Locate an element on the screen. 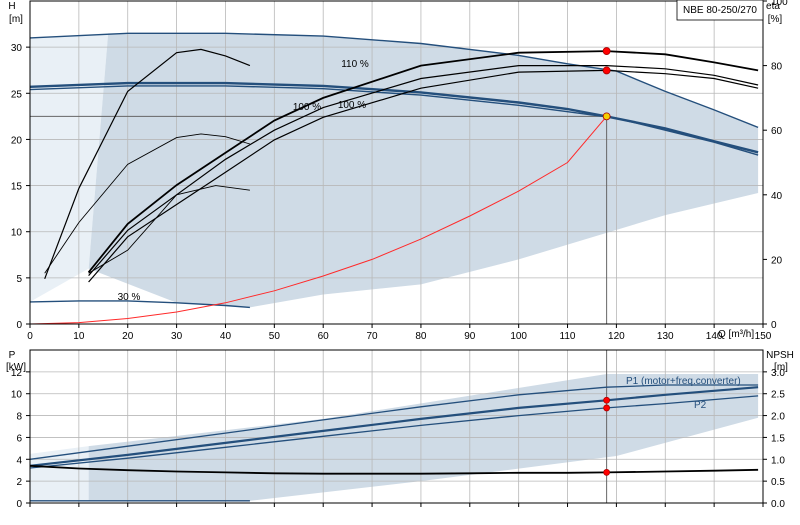  y-tick-label-bottom: 6 is located at coordinates (19, 438).